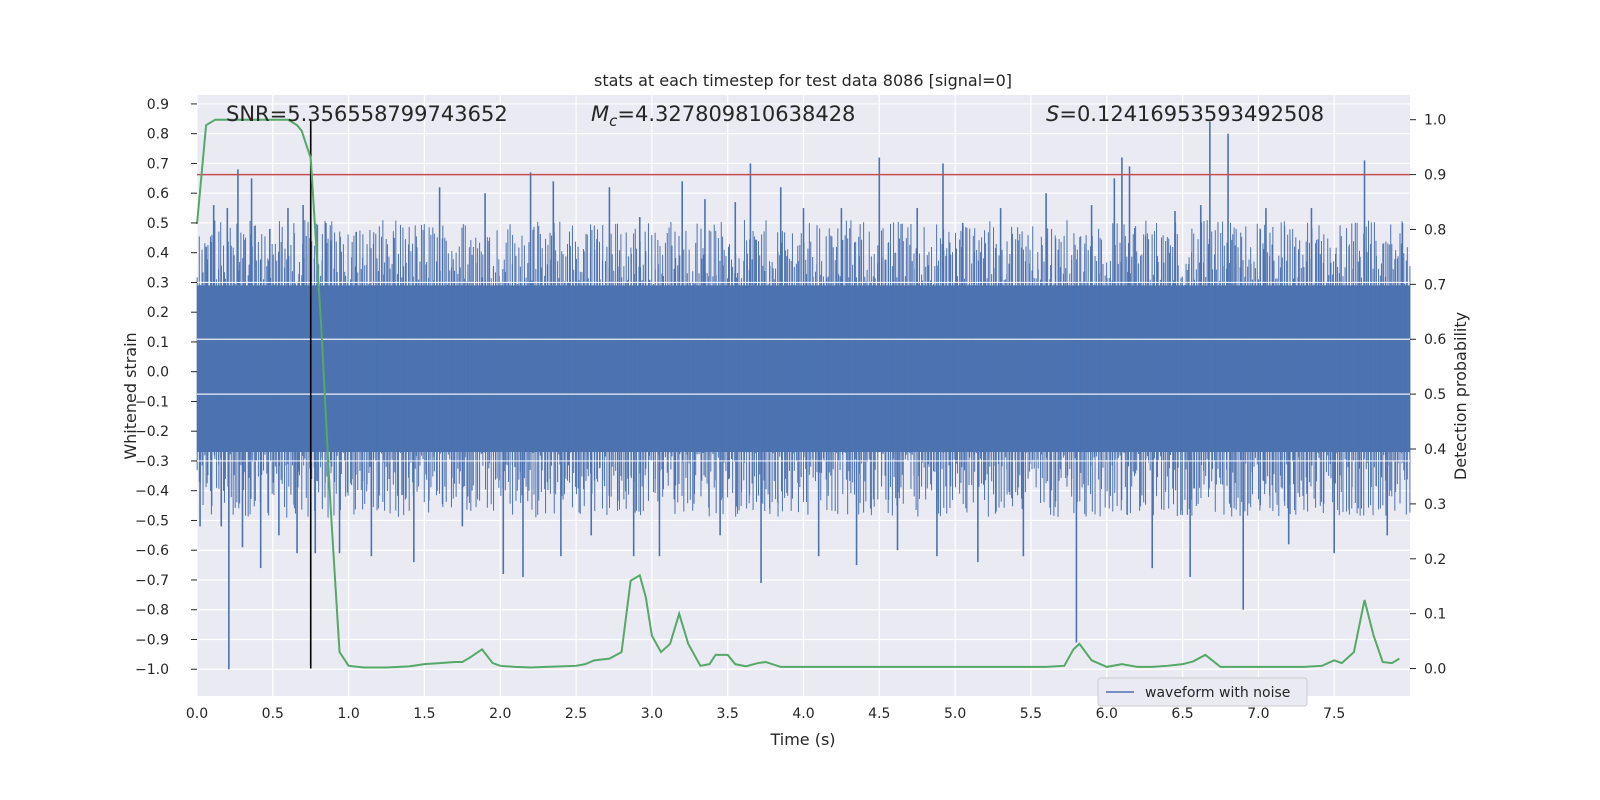 This screenshot has width=1600, height=800. I want to click on y-tick-label-left: −0.3, so click(152, 462).